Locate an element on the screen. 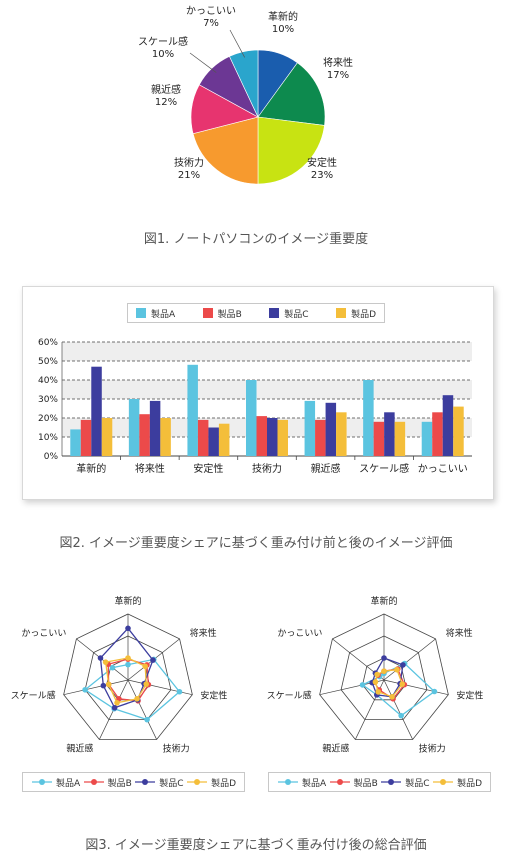  pie-label: 革新的 is located at coordinates (283, 16).